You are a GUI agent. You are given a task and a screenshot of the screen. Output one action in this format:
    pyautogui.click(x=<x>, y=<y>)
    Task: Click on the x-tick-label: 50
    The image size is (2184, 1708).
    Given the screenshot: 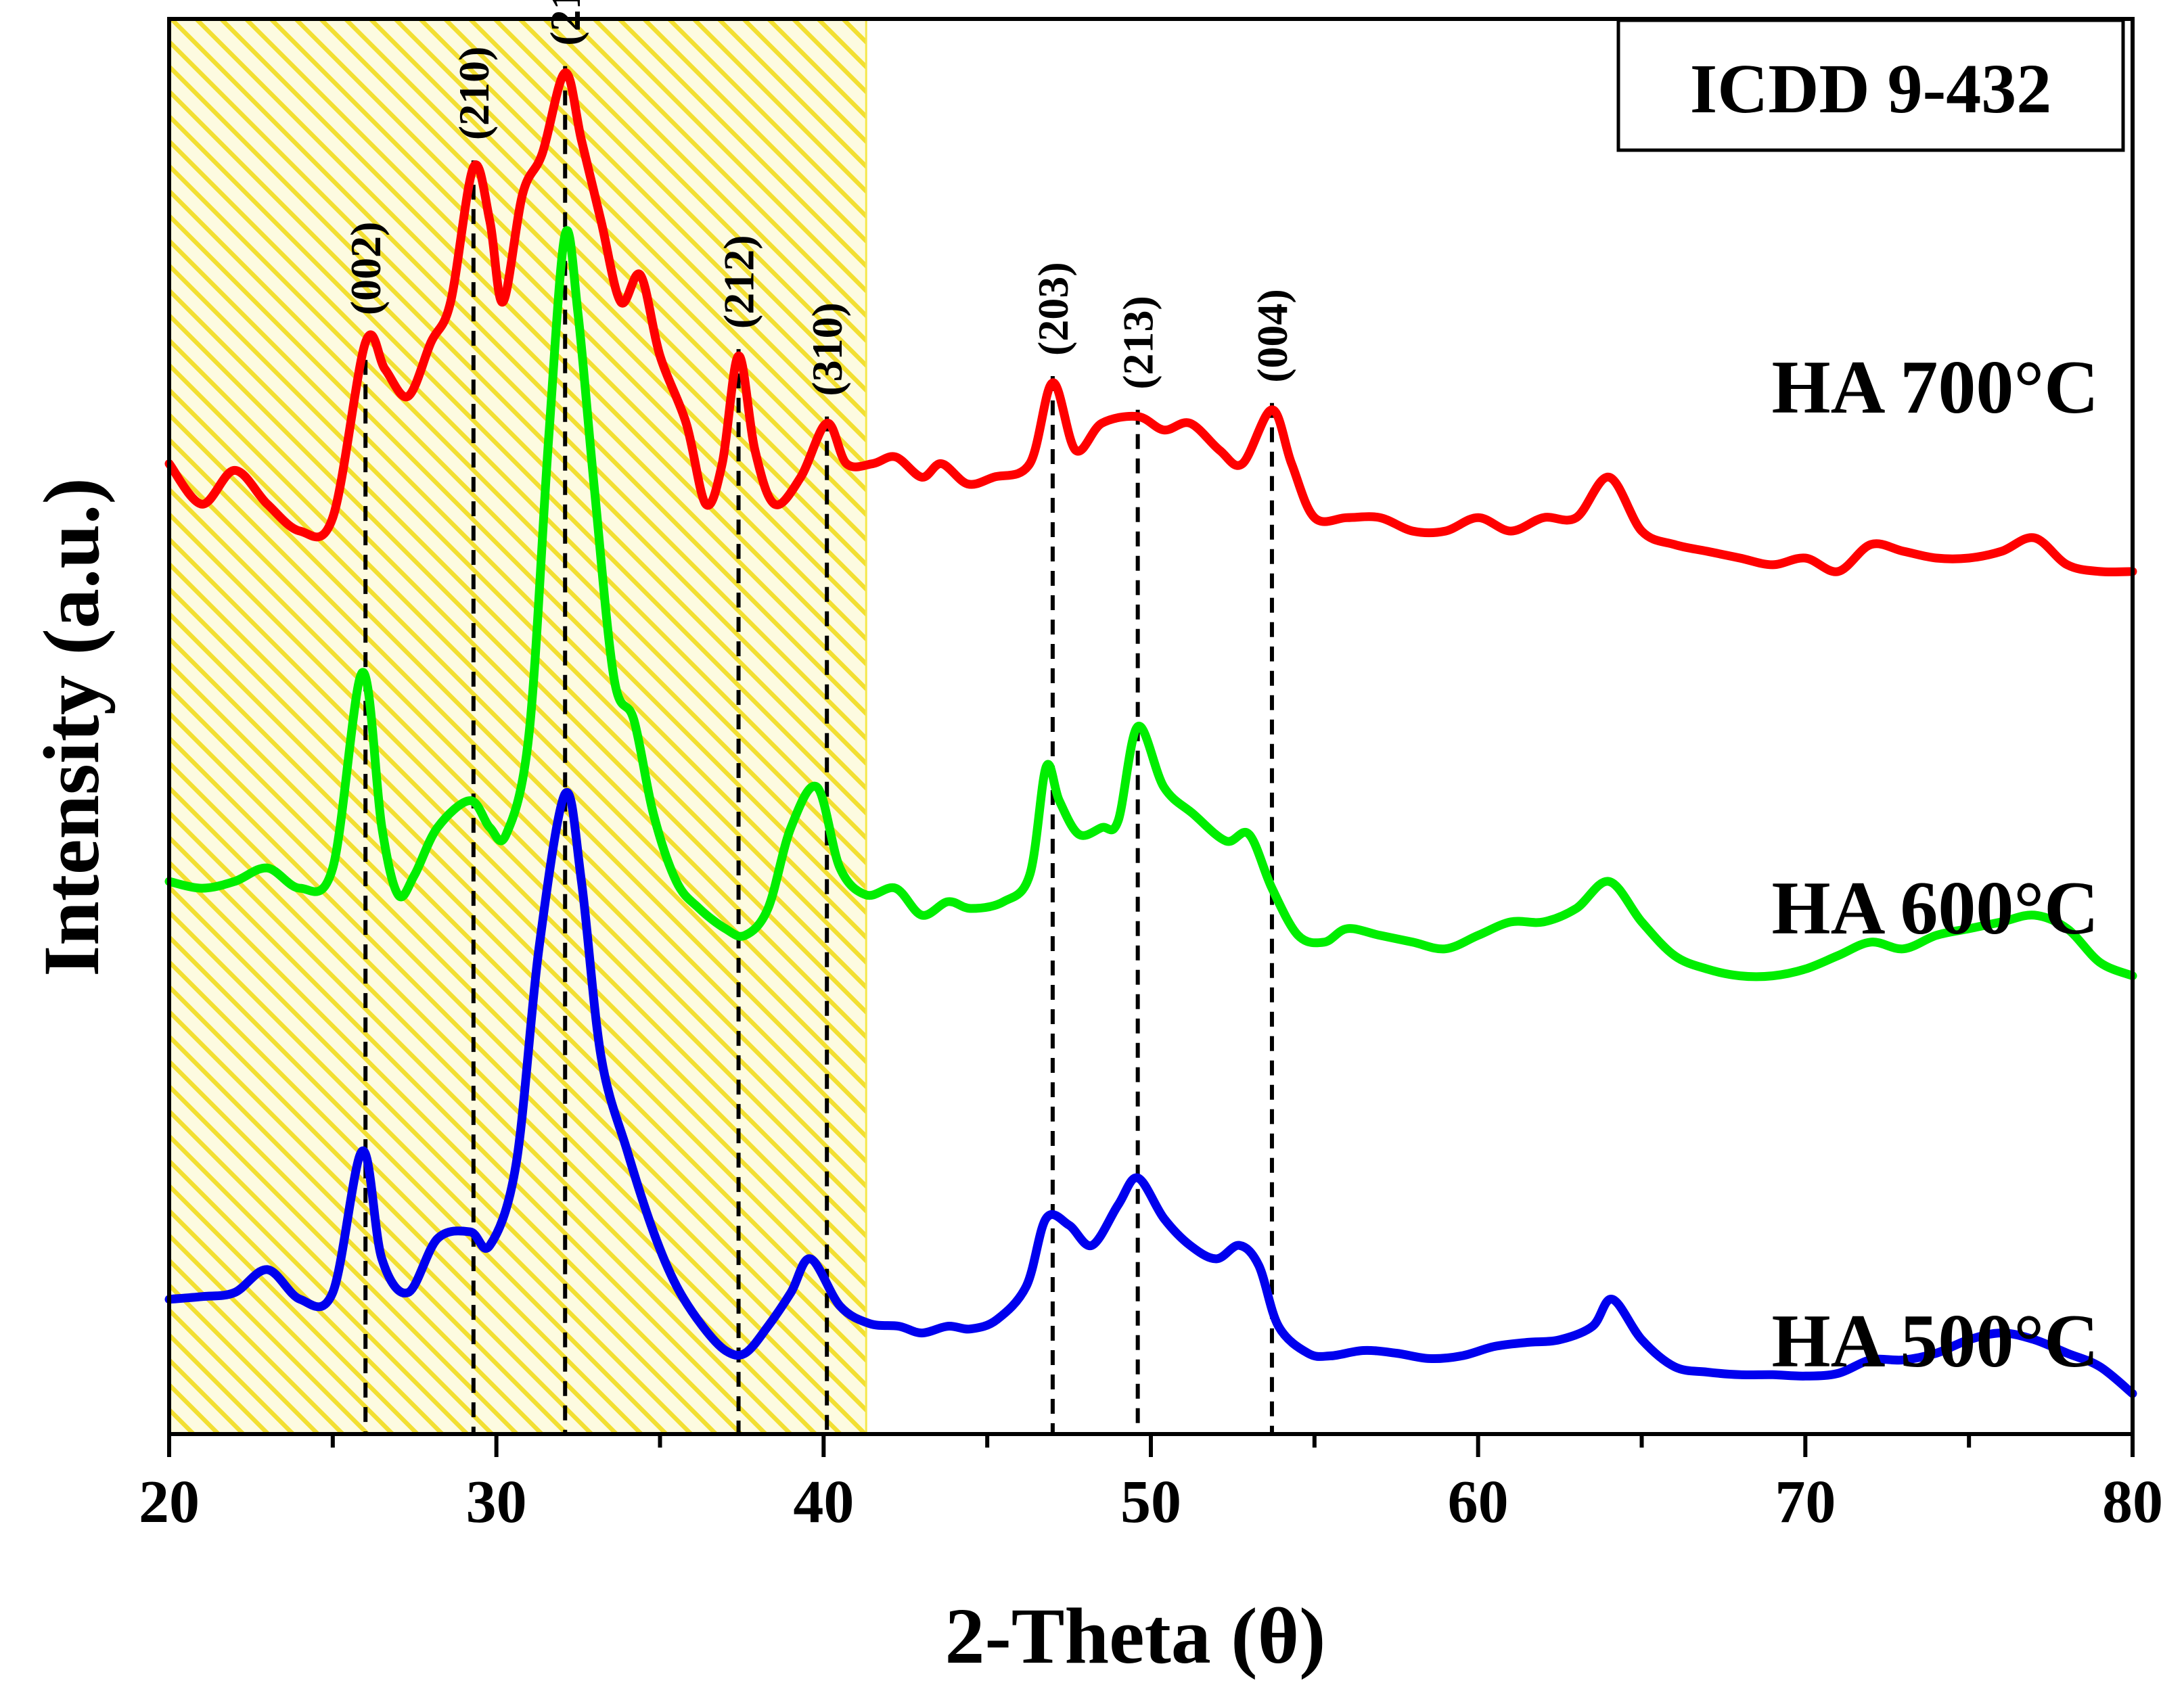 What is the action you would take?
    pyautogui.click(x=1150, y=1502)
    